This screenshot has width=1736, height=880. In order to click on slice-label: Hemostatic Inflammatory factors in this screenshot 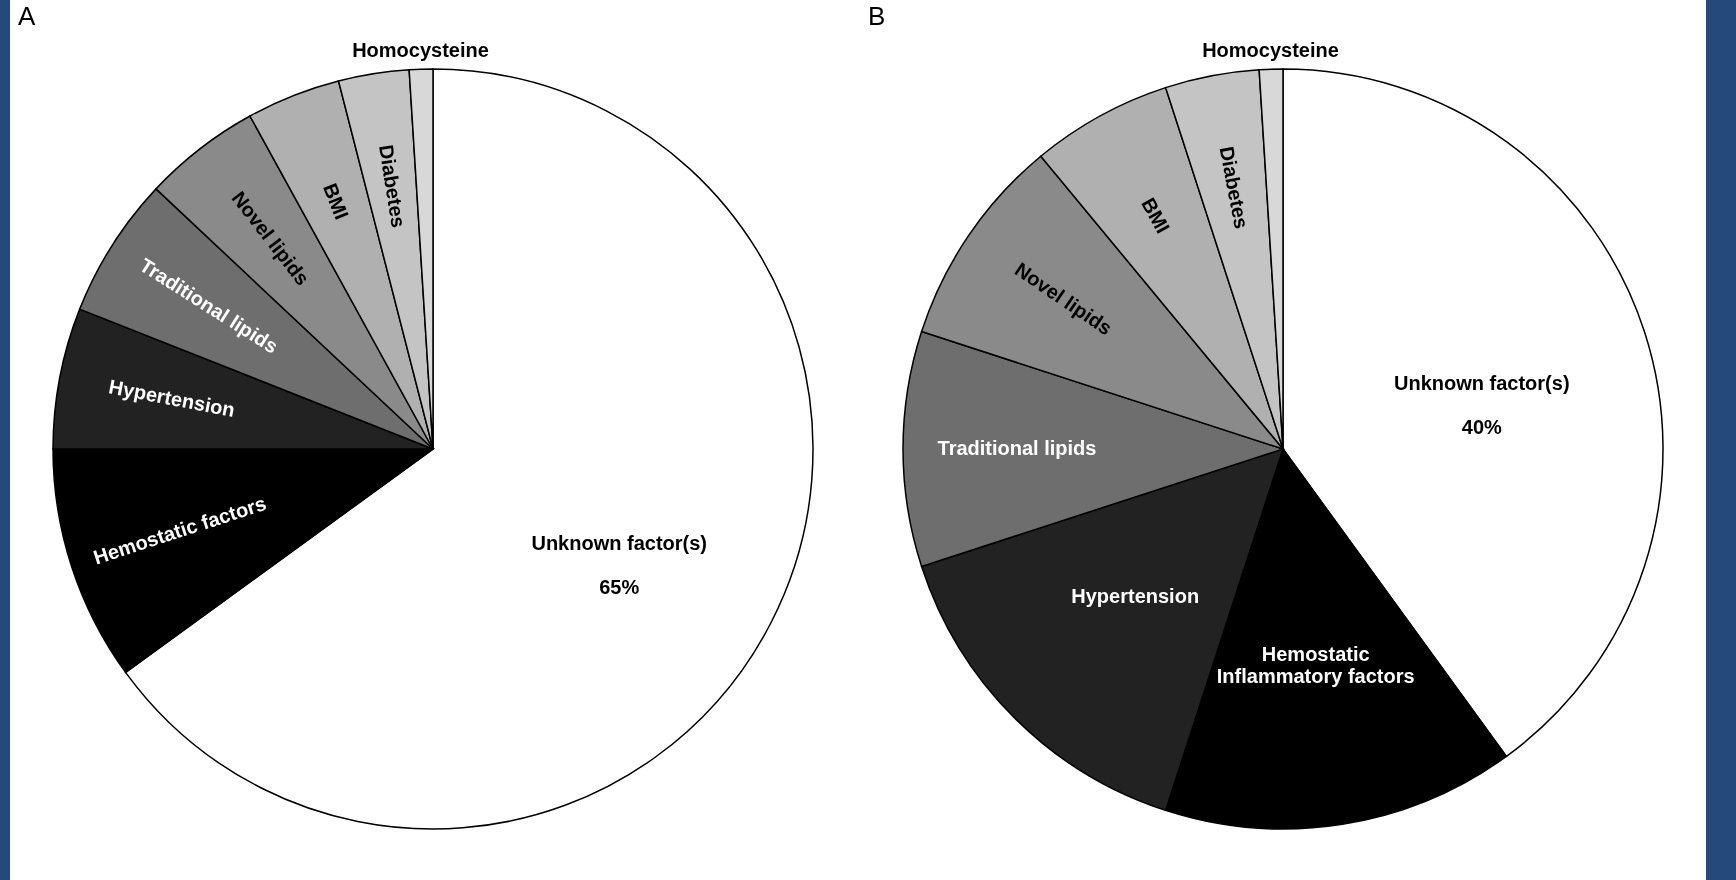, I will do `click(1315, 665)`.